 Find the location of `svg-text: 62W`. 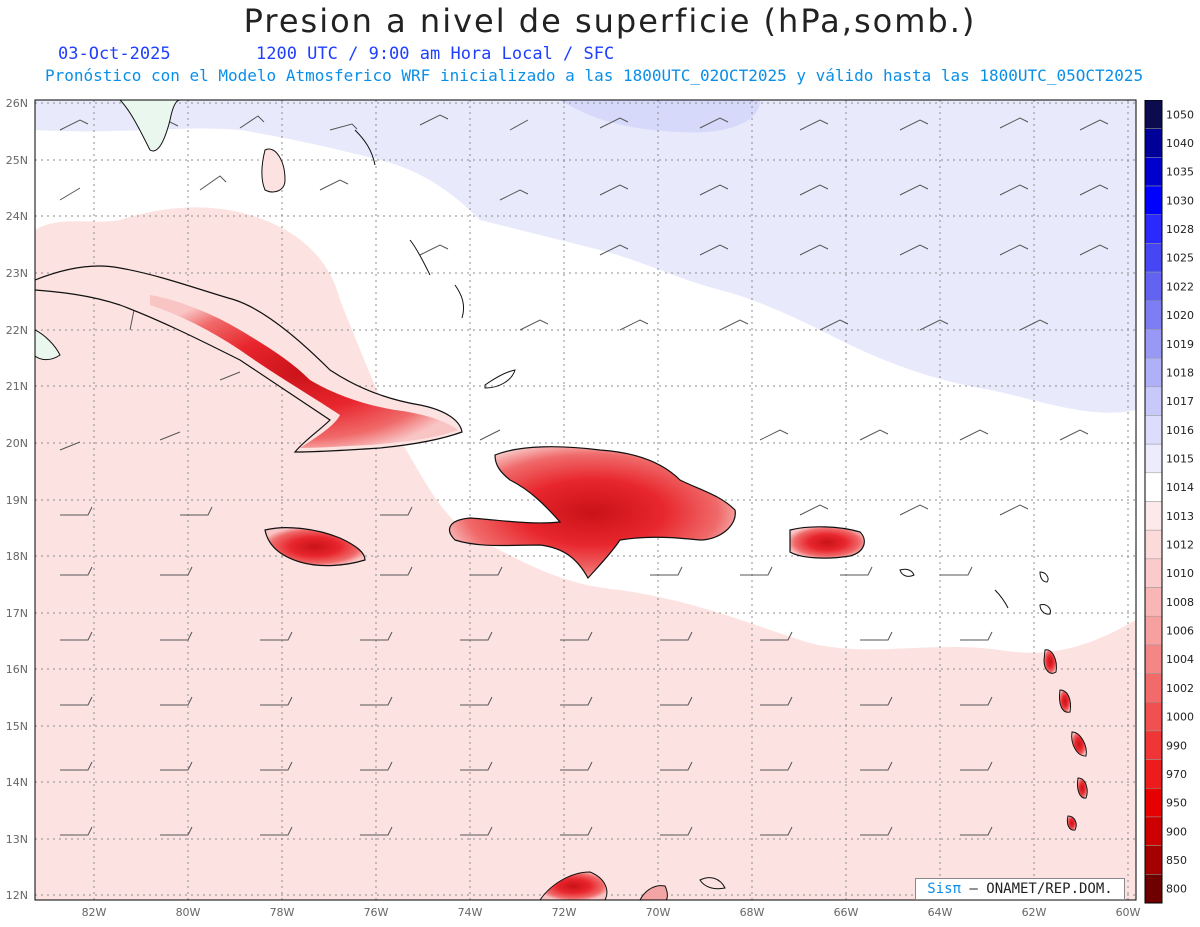

svg-text: 62W is located at coordinates (1034, 912).